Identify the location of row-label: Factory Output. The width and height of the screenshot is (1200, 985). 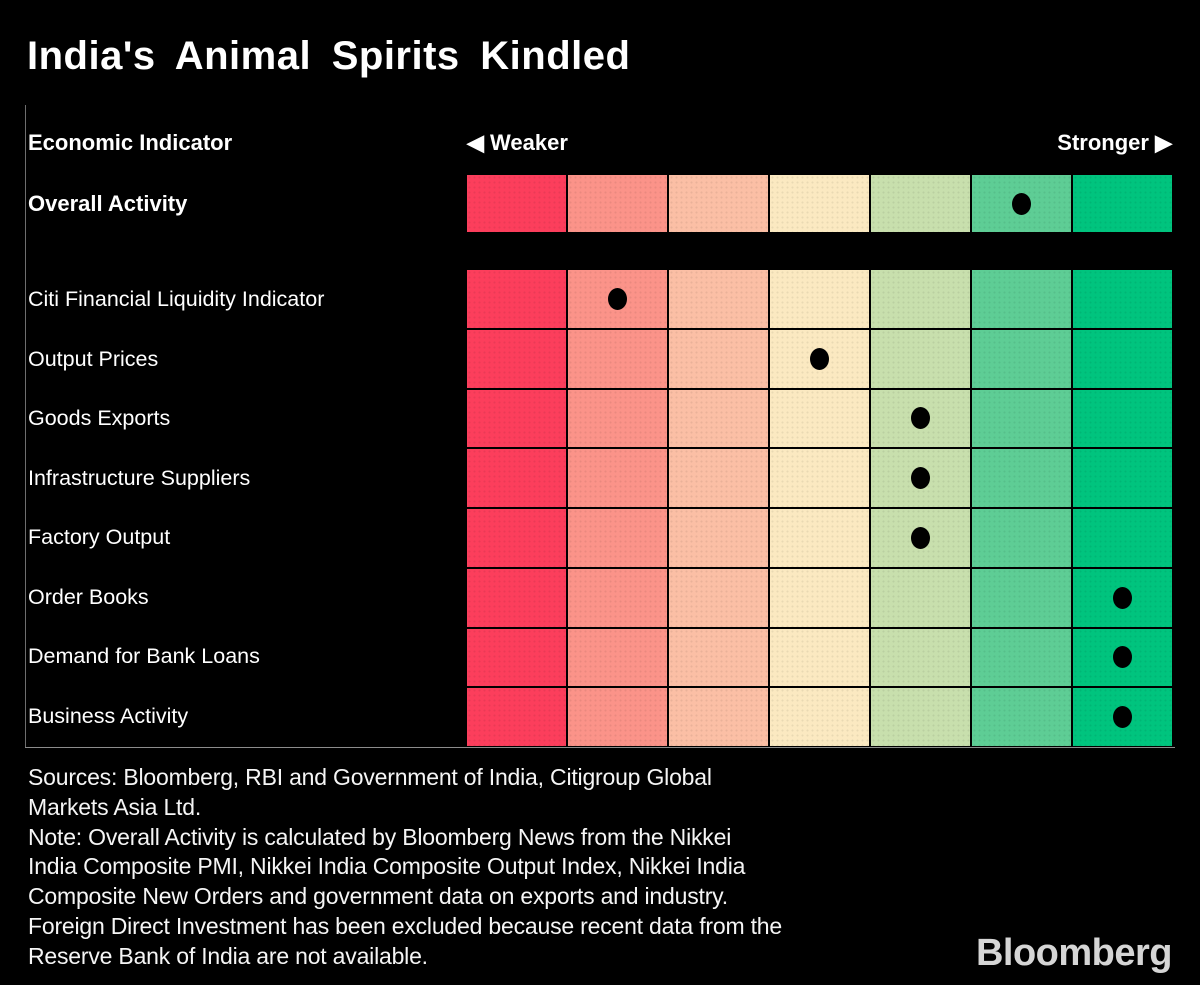
(99, 537).